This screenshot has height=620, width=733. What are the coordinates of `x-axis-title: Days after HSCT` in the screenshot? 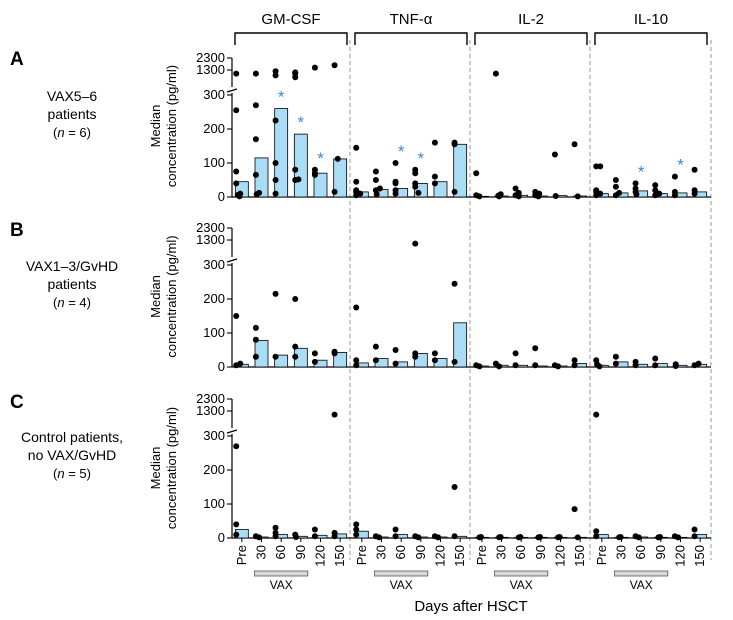 It's located at (470, 606).